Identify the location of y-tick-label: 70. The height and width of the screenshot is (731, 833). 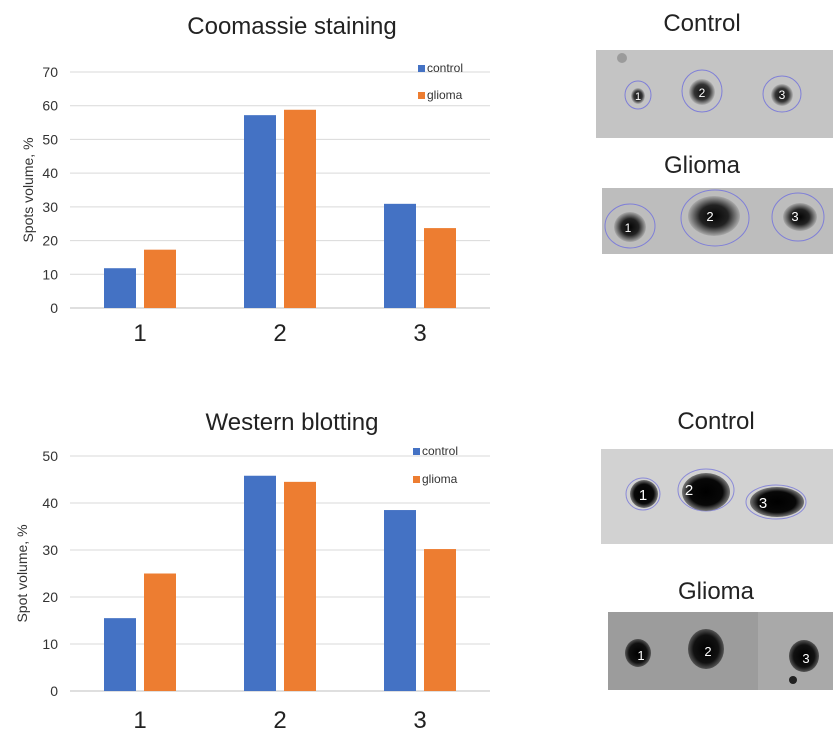
(50, 72).